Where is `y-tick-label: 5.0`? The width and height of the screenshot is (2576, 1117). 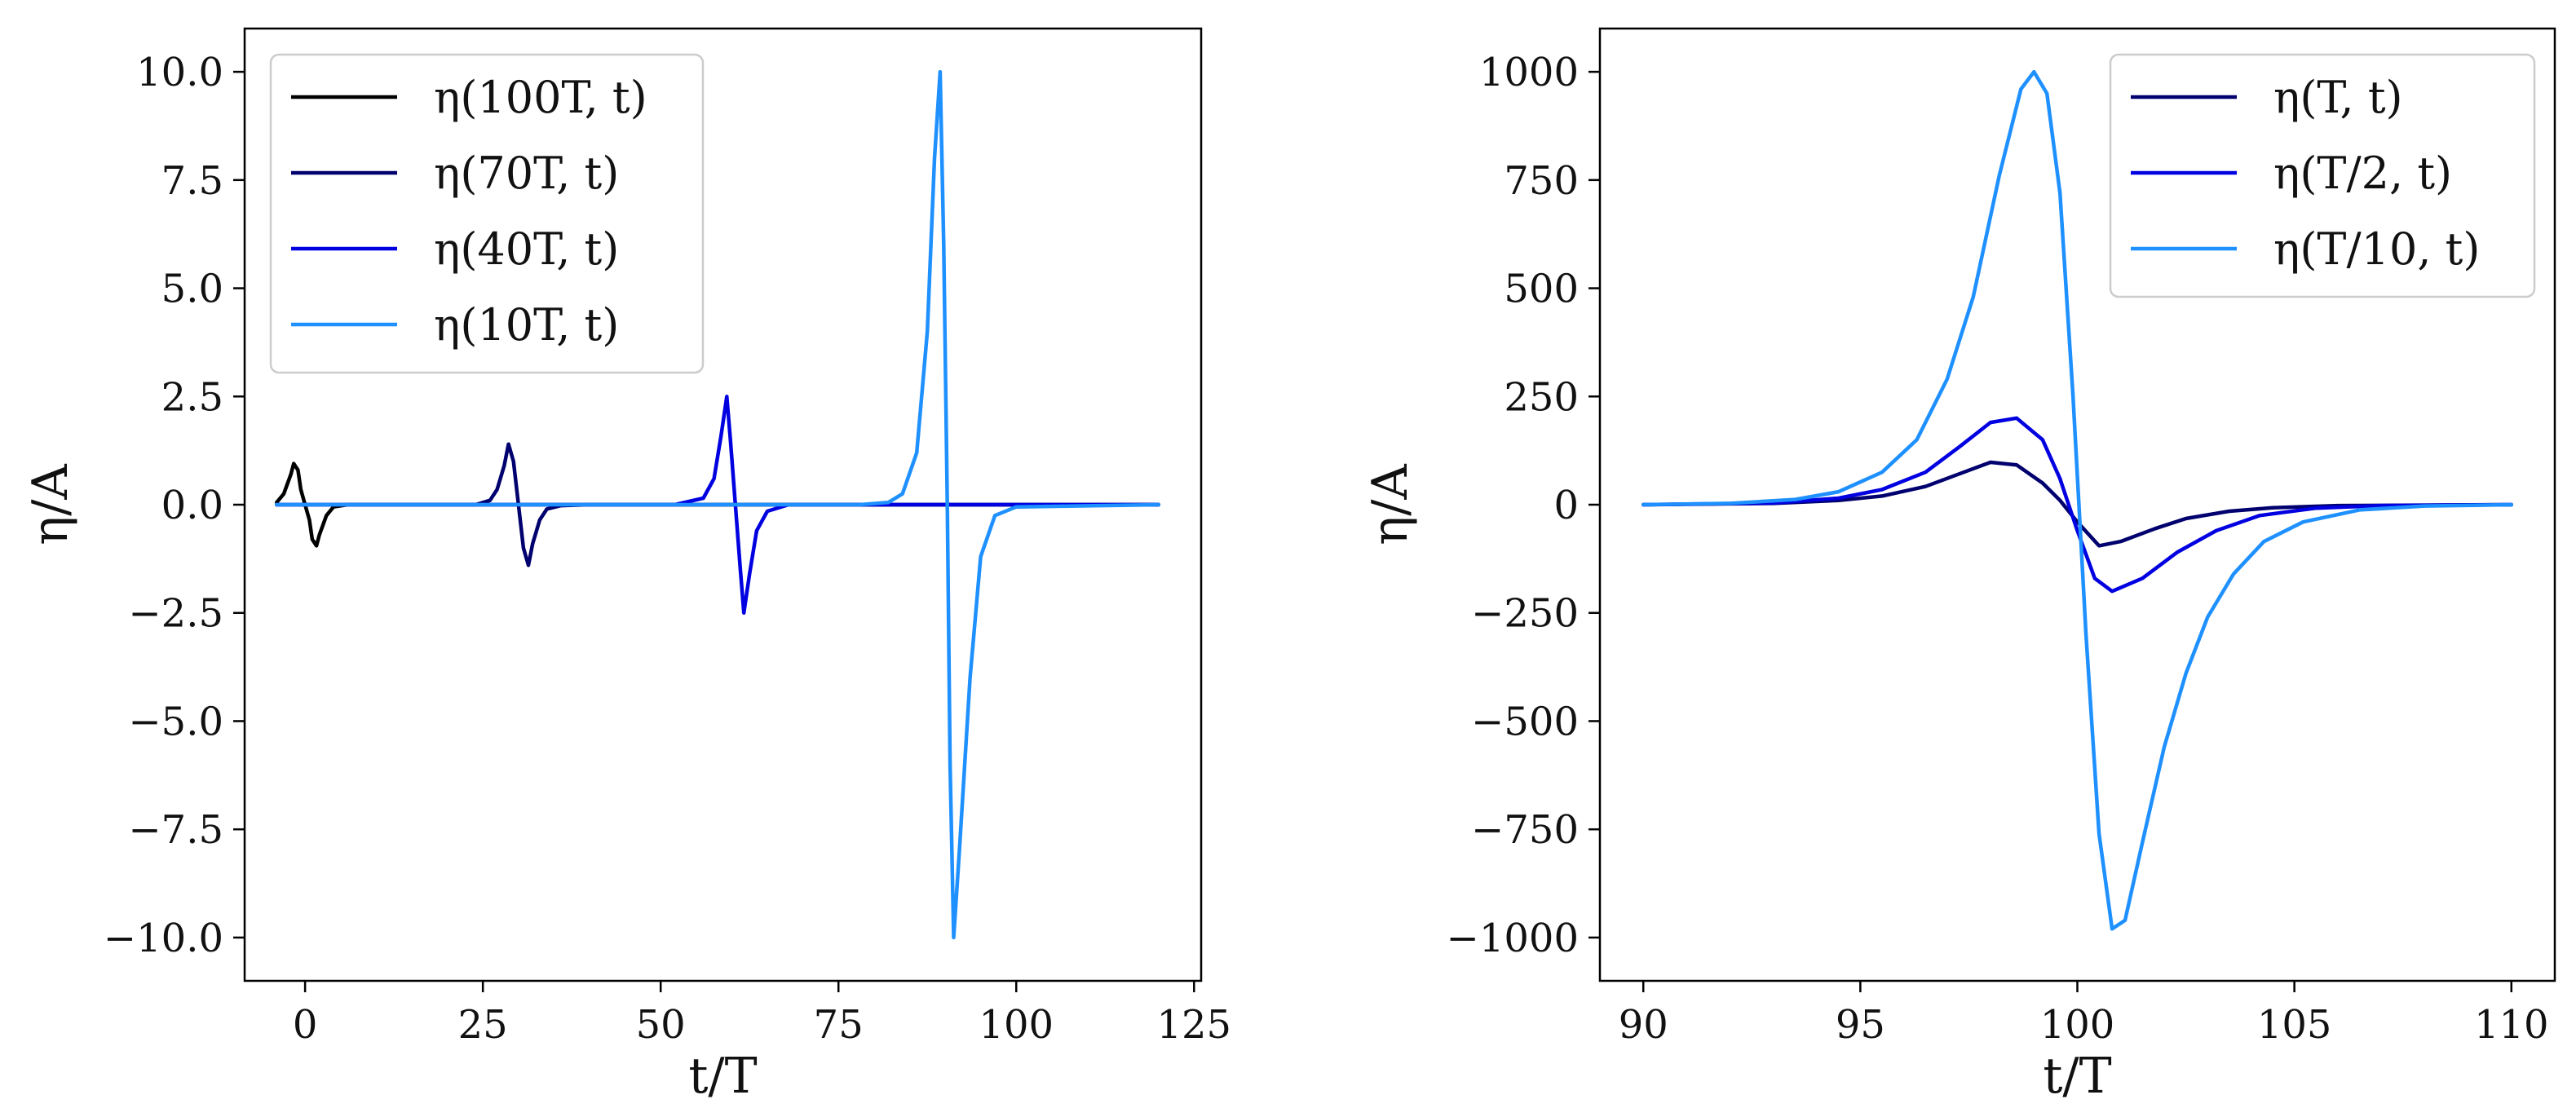
y-tick-label: 5.0 is located at coordinates (192, 289).